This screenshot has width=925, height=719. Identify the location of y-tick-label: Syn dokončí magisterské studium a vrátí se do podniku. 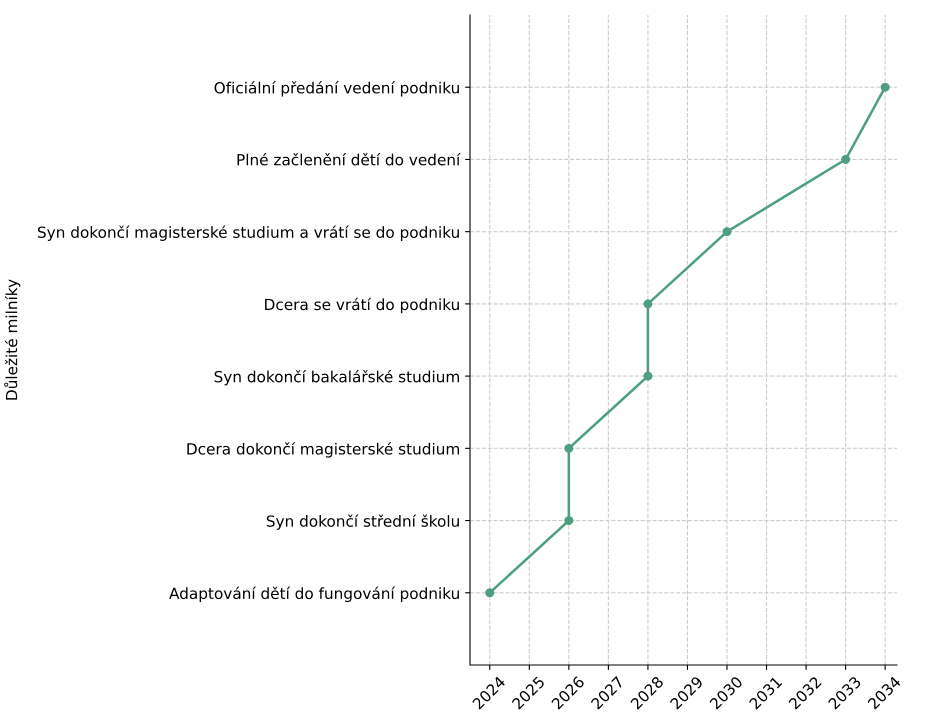
(248, 233).